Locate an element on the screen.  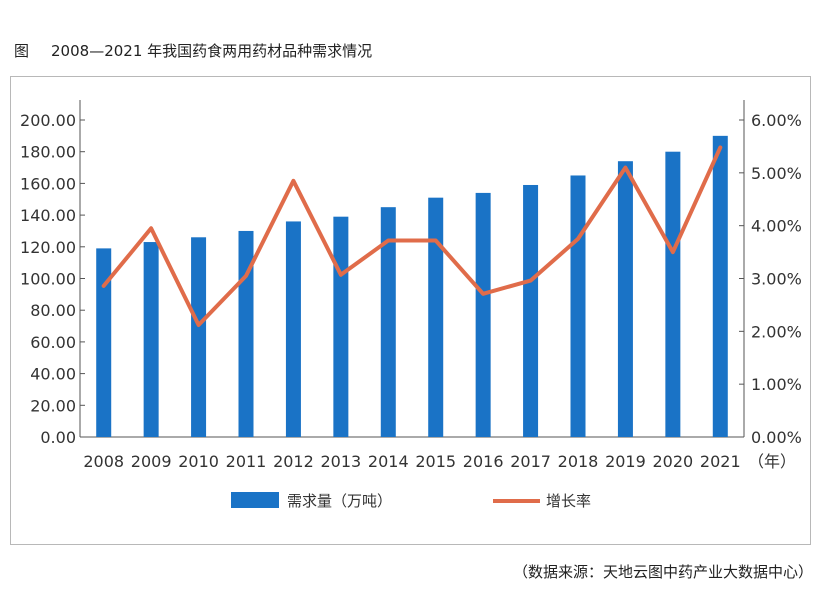
legend-label-bar: 需求量（万吨） is located at coordinates (339, 501).